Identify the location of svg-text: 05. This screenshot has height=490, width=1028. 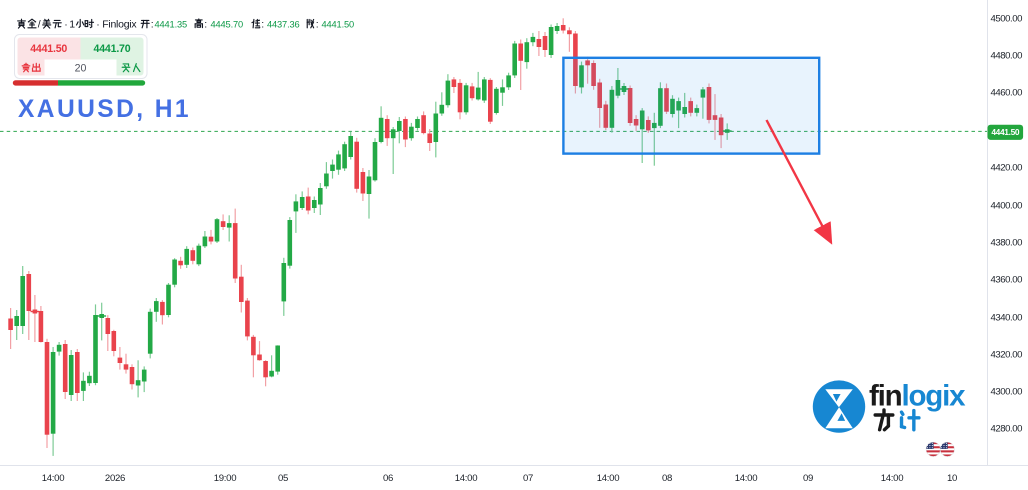
(283, 478).